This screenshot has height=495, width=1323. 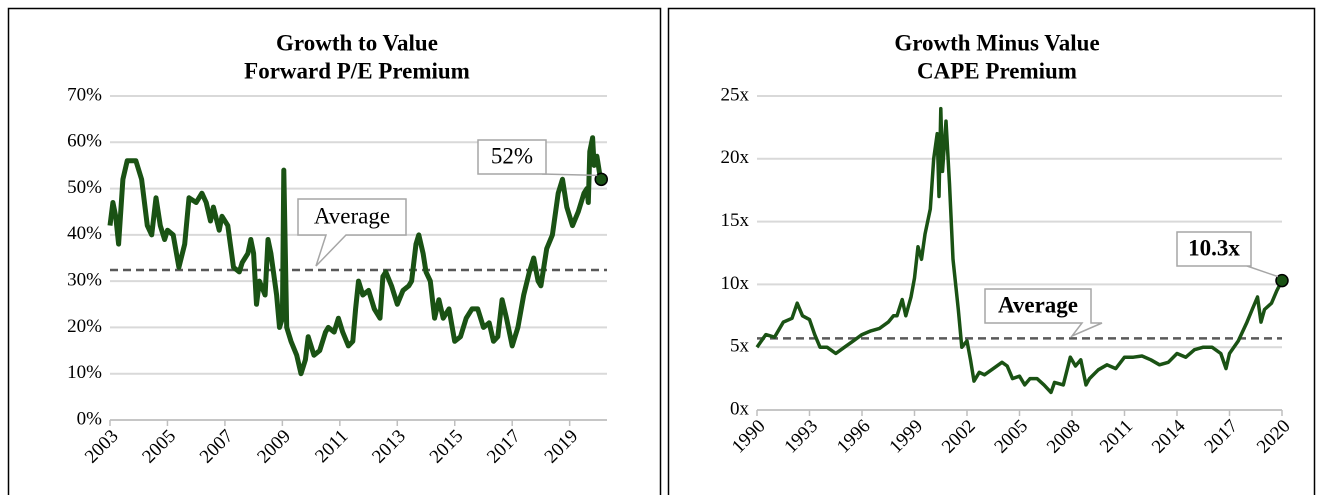 What do you see at coordinates (217, 447) in the screenshot?
I see `x-tick-label: 2007` at bounding box center [217, 447].